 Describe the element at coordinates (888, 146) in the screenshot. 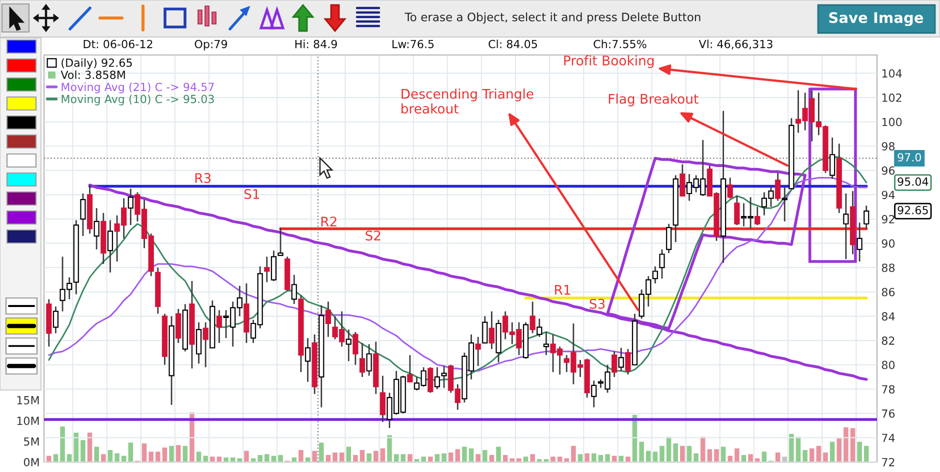

I see `y-tick-label: 98` at that location.